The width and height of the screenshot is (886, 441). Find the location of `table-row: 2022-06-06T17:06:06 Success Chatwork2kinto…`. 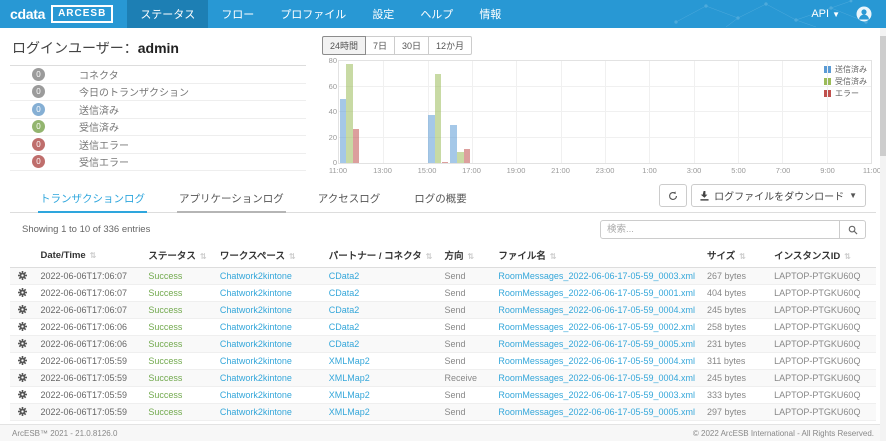

table-row: 2022-06-06T17:06:06 Success Chatwork2kinto… is located at coordinates (443, 327).